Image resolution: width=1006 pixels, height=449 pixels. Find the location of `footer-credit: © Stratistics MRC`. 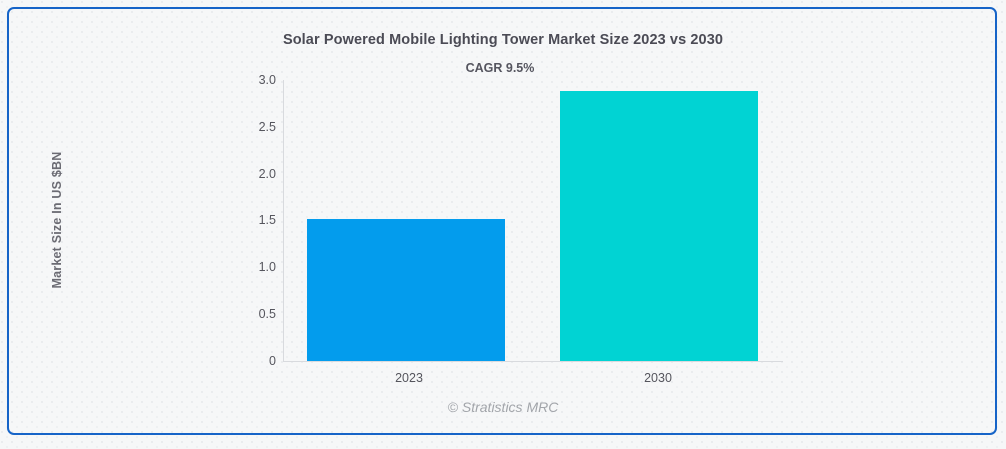

footer-credit: © Stratistics MRC is located at coordinates (503, 407).